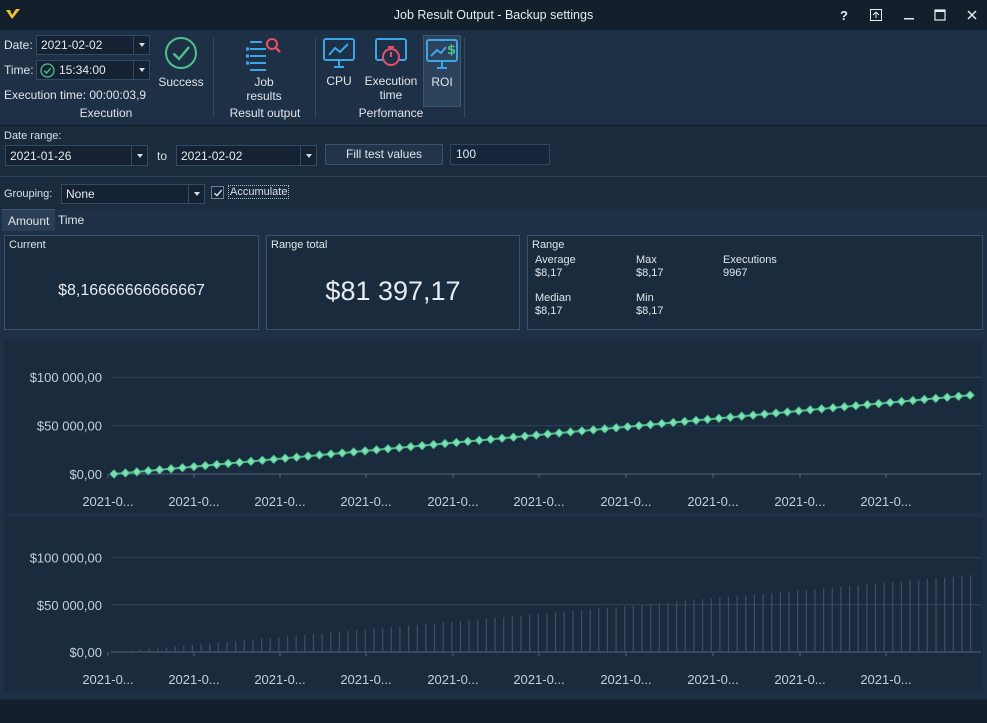 The width and height of the screenshot is (987, 723). I want to click on minimize-icon, so click(909, 19).